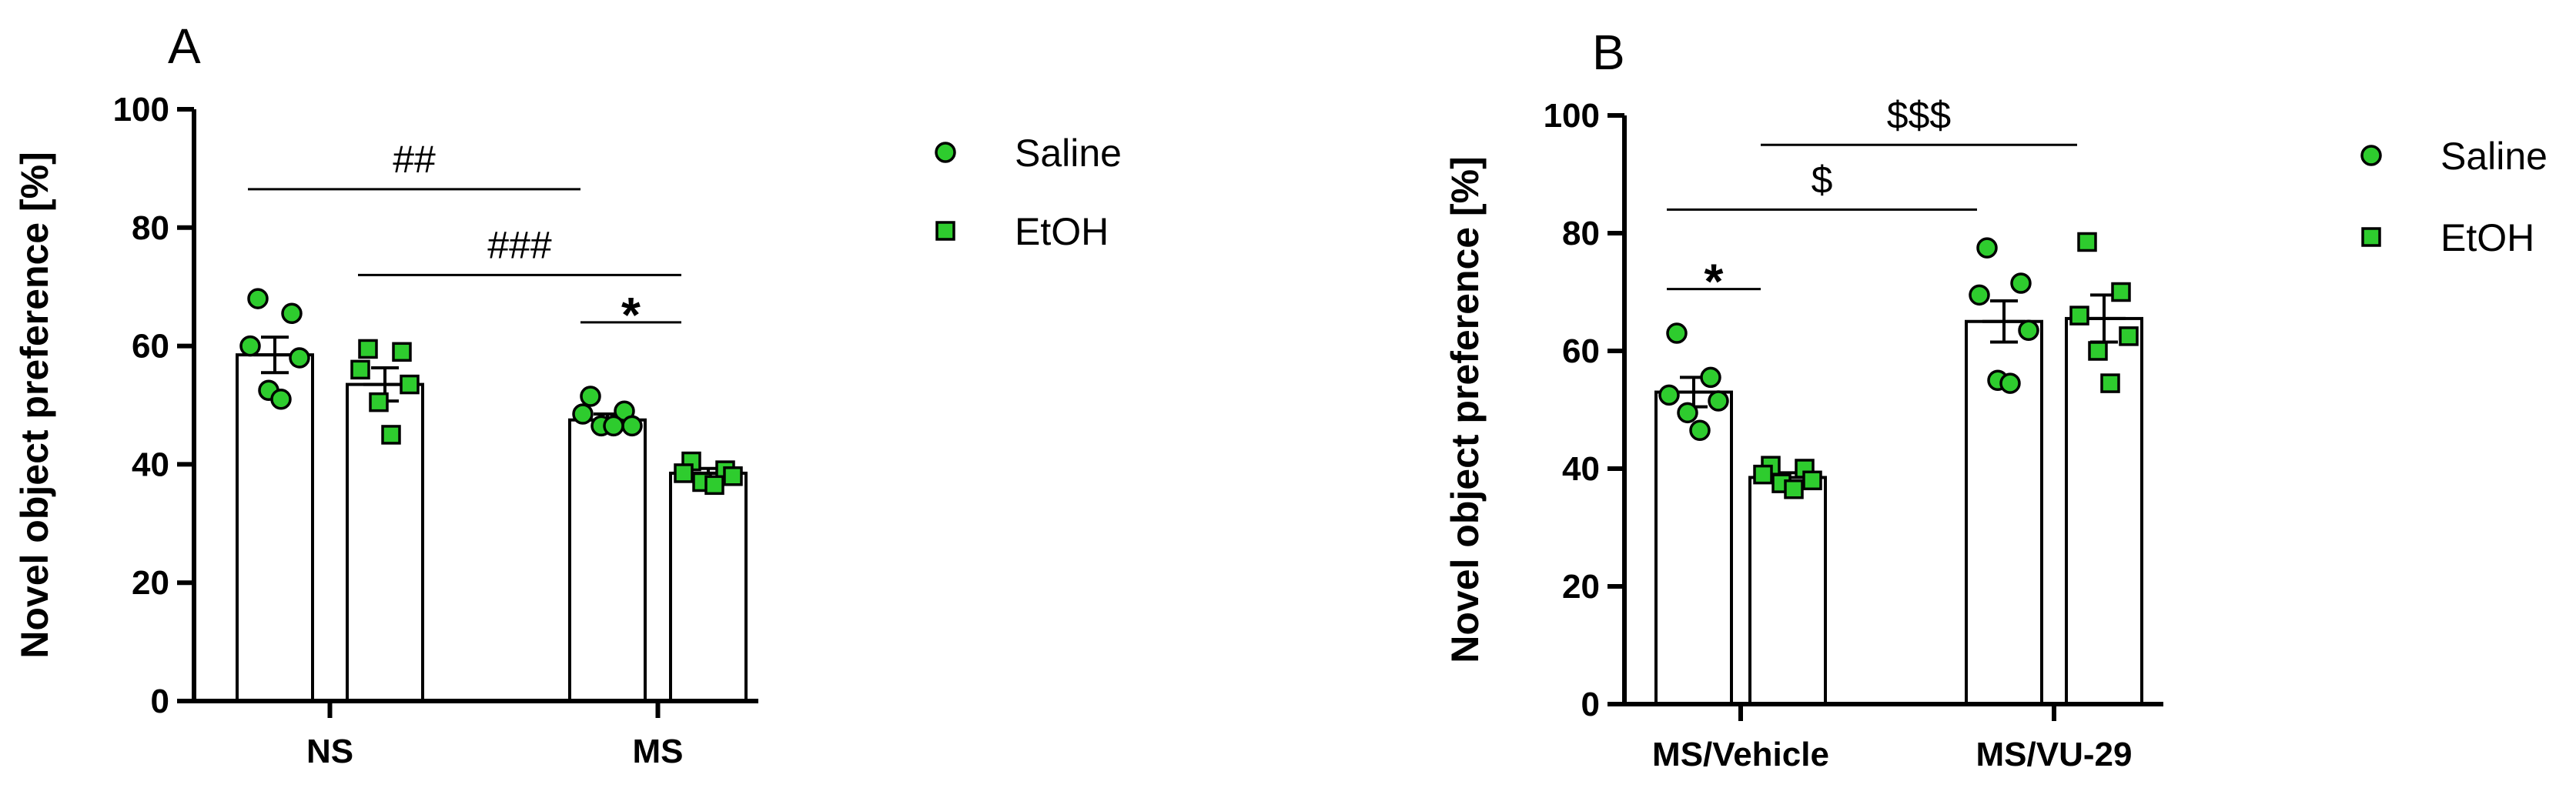 Image resolution: width=2576 pixels, height=798 pixels. I want to click on panel-letter: B, so click(1609, 52).